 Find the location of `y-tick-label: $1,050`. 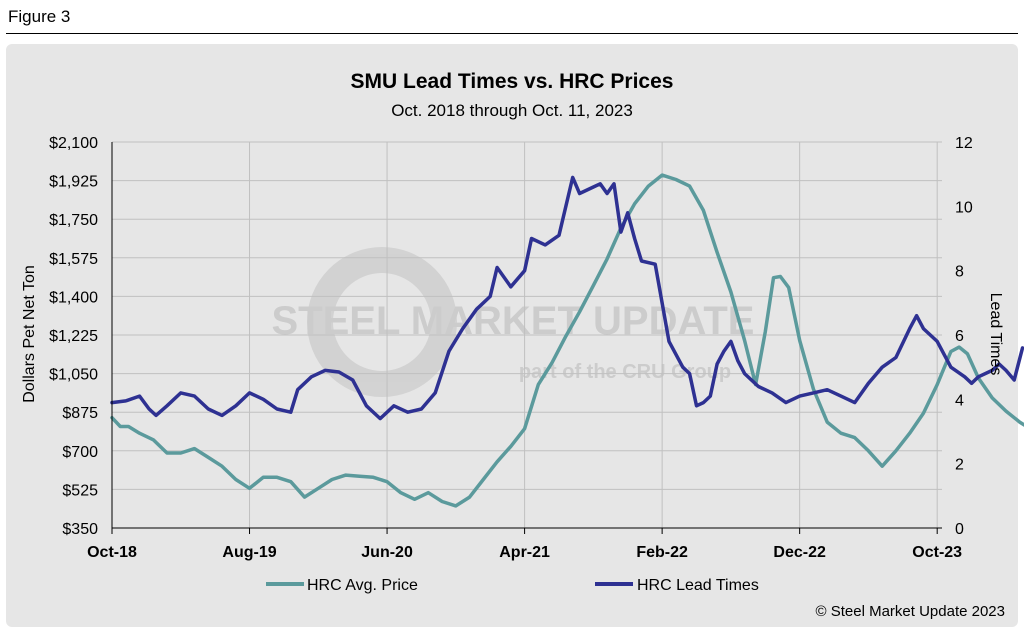

y-tick-label: $1,050 is located at coordinates (73, 375).